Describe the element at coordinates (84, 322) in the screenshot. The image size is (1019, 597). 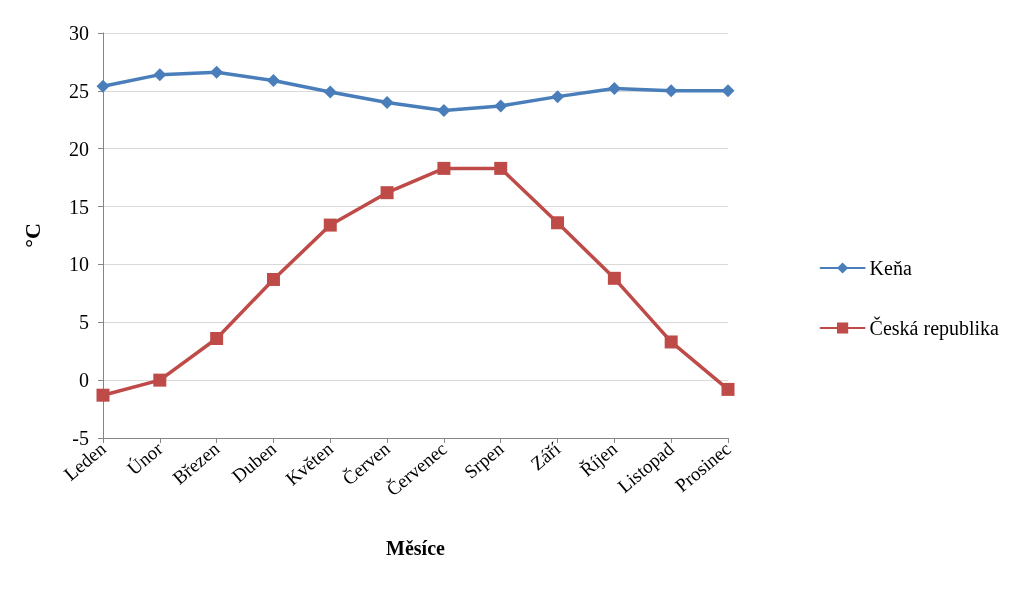
I see `y-tick-label: 5` at that location.